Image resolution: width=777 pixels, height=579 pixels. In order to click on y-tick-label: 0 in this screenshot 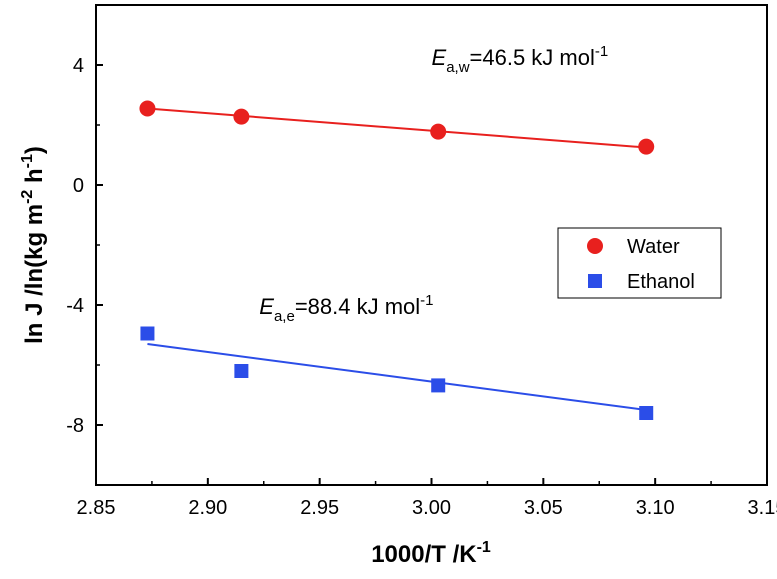, I will do `click(78, 186)`.